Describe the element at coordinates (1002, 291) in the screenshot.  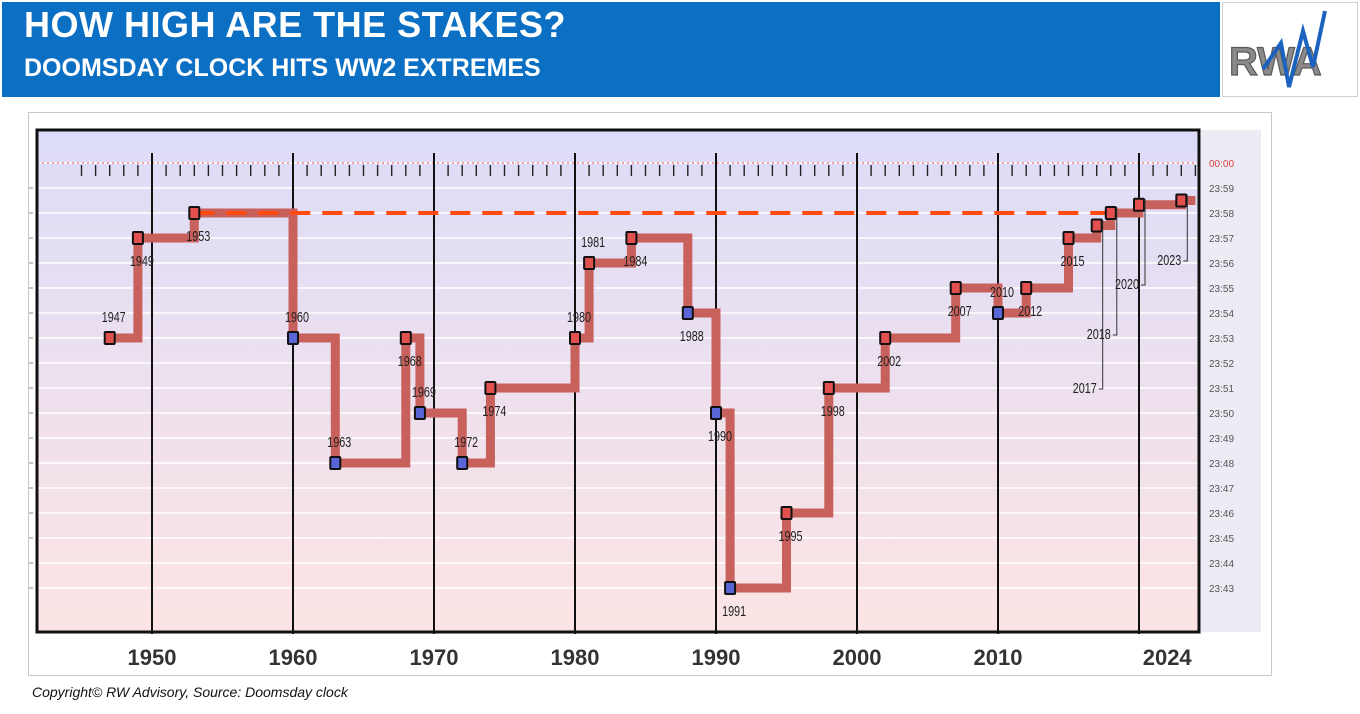
I see `data-point-label: 2010` at that location.